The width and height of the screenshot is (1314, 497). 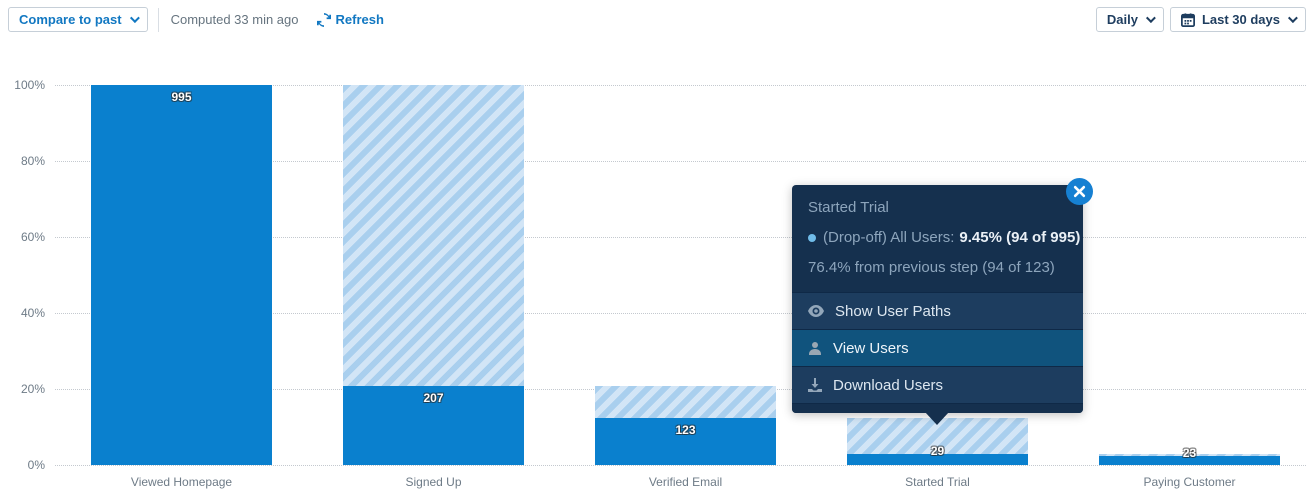 What do you see at coordinates (815, 348) in the screenshot?
I see `user-icon` at bounding box center [815, 348].